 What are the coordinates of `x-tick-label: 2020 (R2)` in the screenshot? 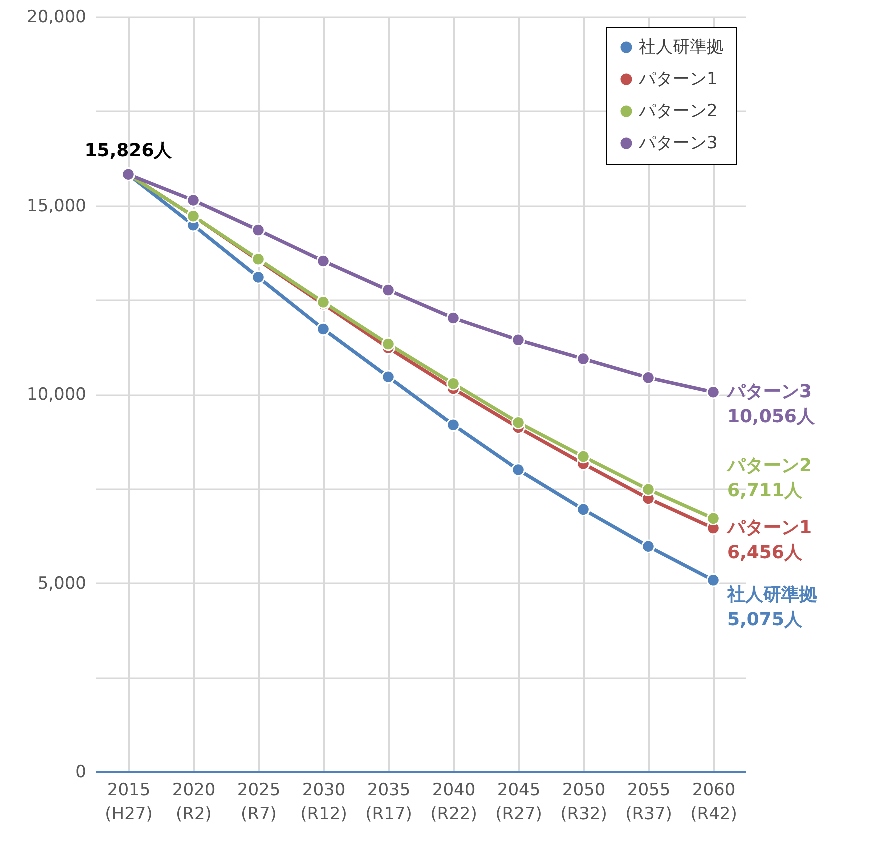 It's located at (194, 802).